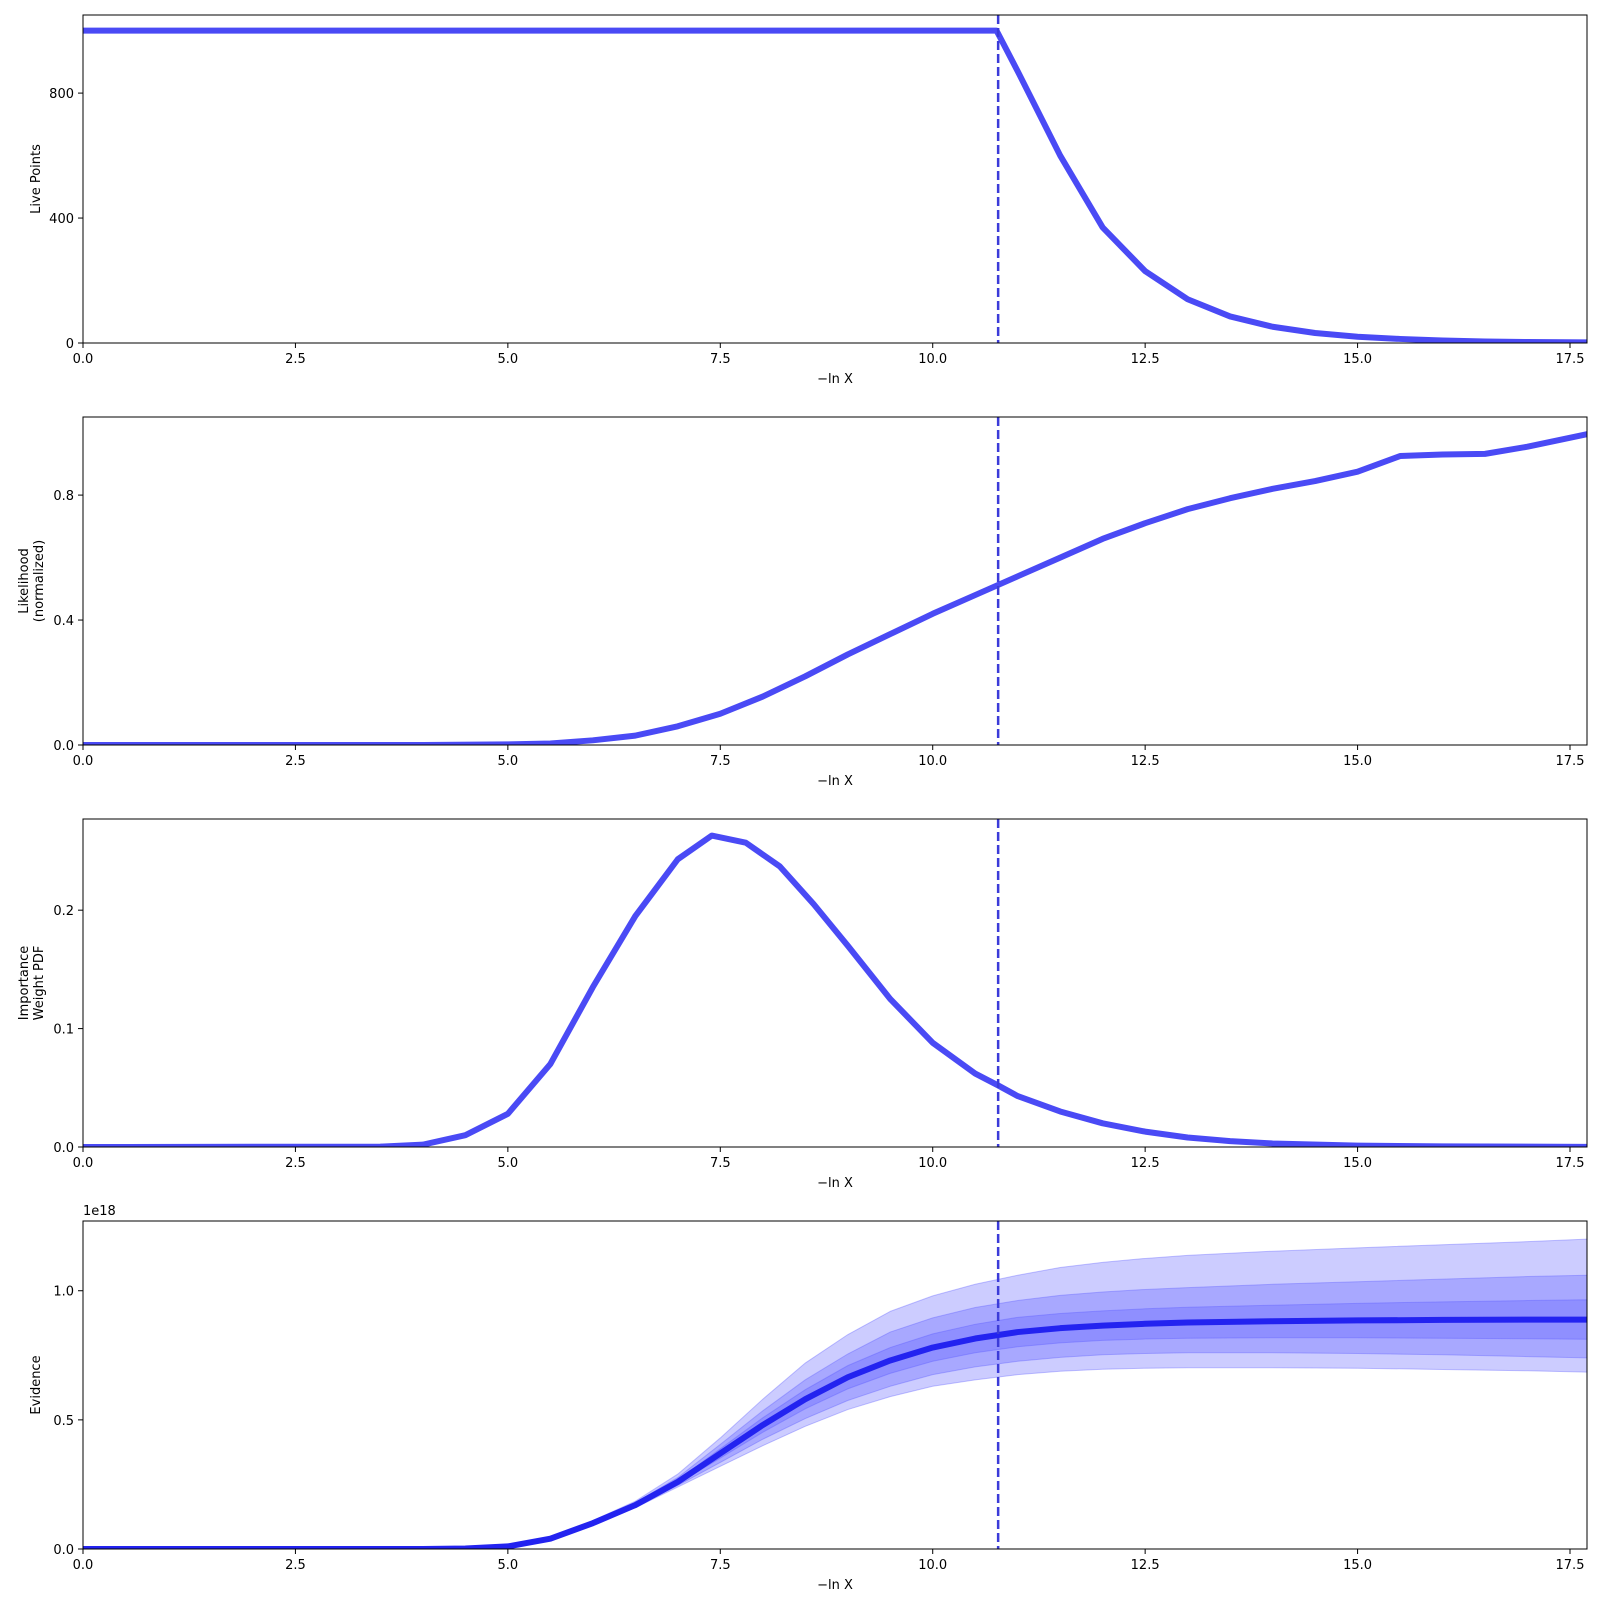  Describe the element at coordinates (63, 621) in the screenshot. I see `y-tick-label: 0.4` at that location.